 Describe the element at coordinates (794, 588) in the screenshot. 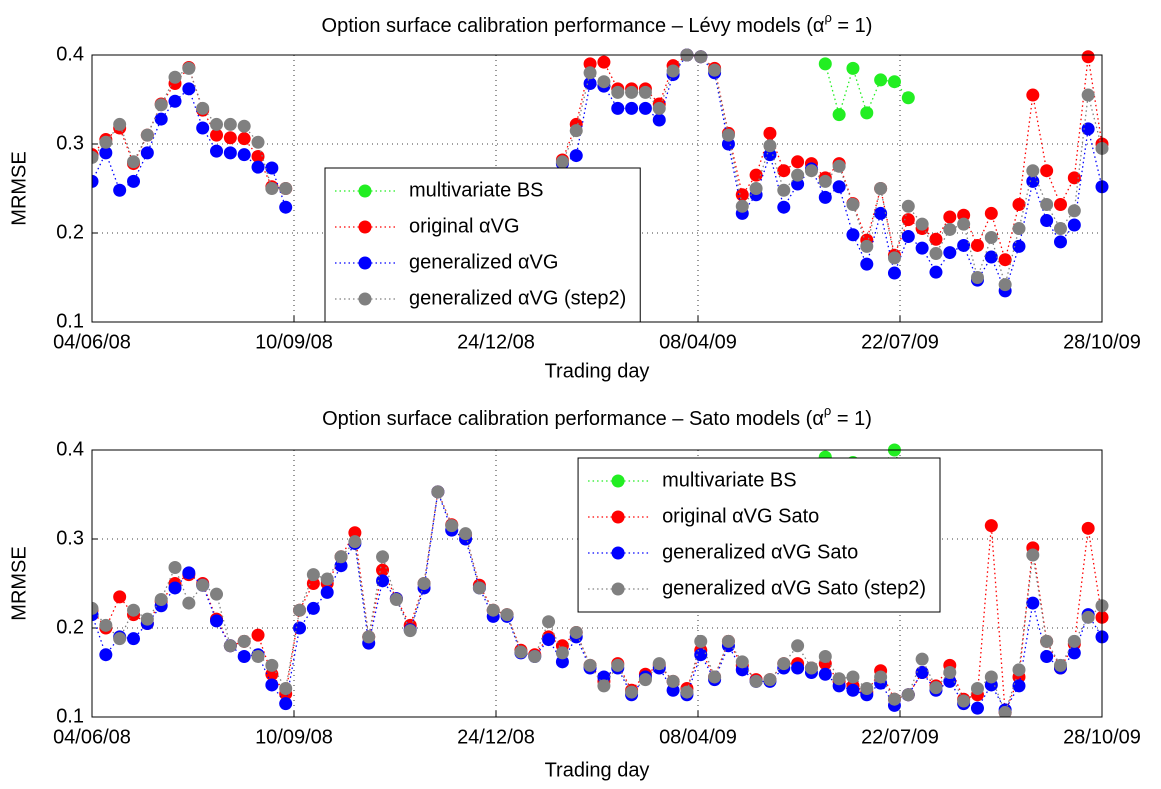

I see `legend-label: generalized αVG Sato (step2)` at that location.